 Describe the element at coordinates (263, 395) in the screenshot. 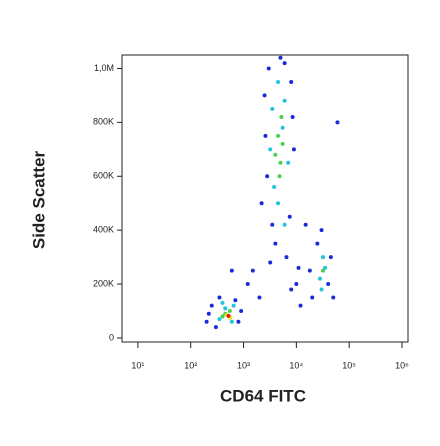

I see `x-axis-label: CD64 FITC` at that location.